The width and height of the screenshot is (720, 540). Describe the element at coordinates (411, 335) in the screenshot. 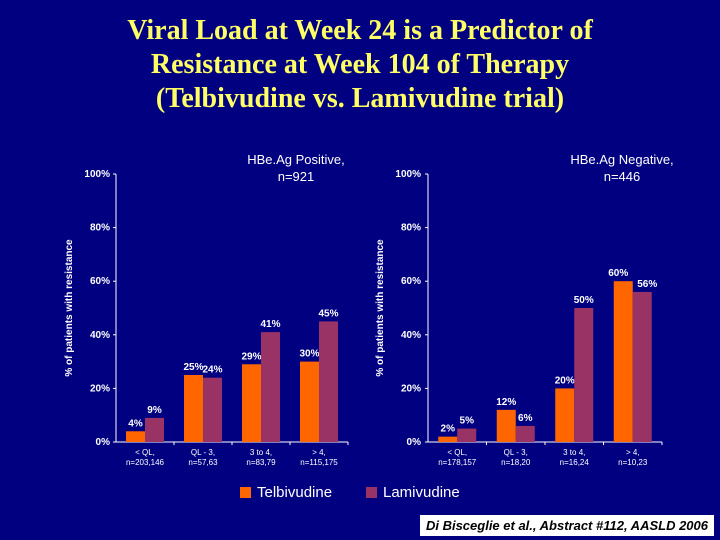

I see `chart-2-y-tick-label: 40%` at that location.